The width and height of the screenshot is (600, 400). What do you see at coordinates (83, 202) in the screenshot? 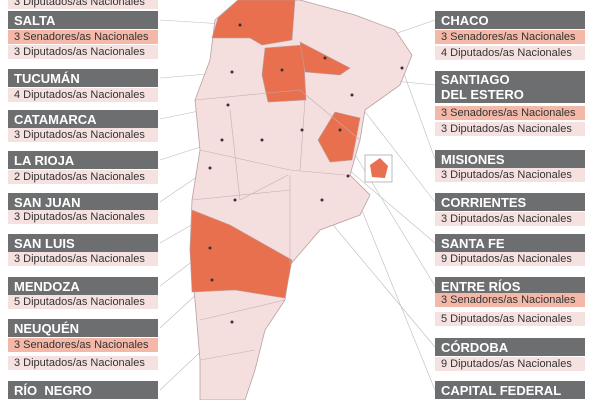
I see `province-heading: SAN JUAN` at bounding box center [83, 202].